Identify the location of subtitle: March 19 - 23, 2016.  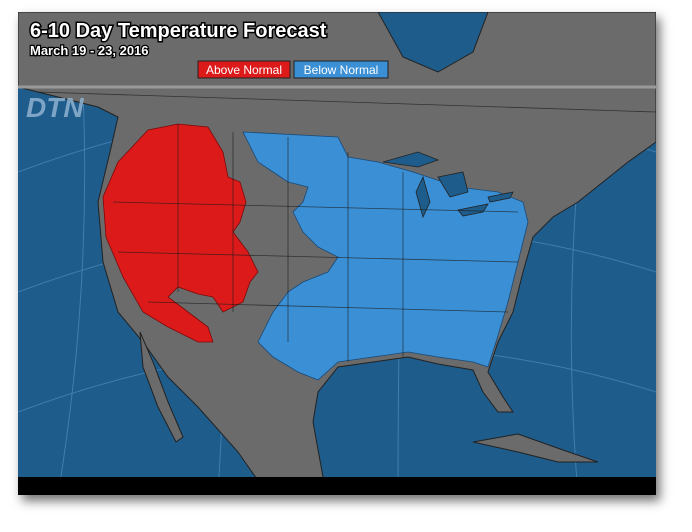
(89, 50).